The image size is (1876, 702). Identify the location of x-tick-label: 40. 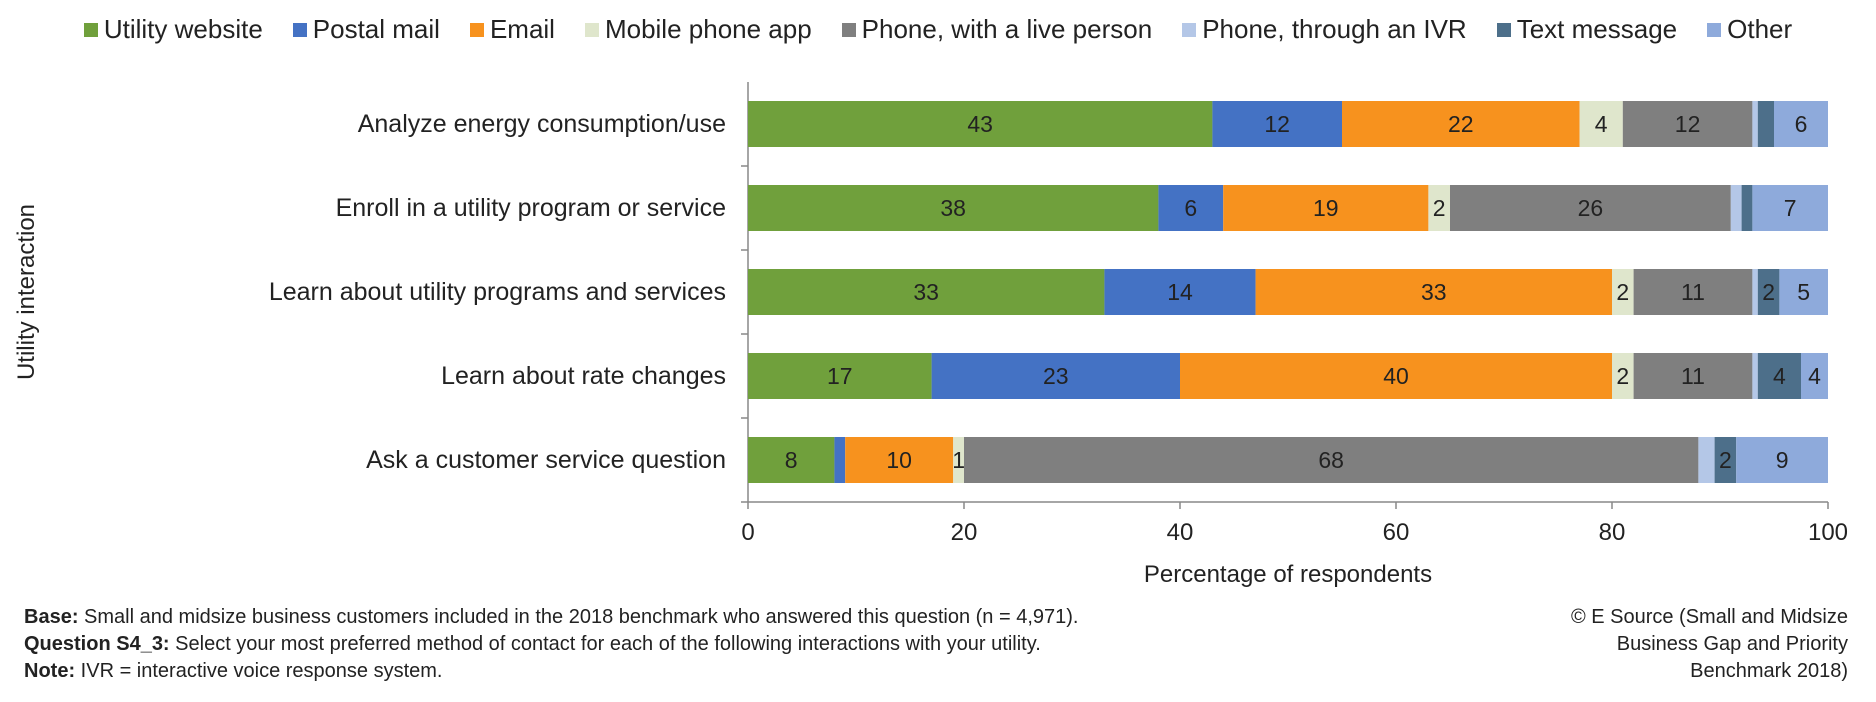
(1180, 532).